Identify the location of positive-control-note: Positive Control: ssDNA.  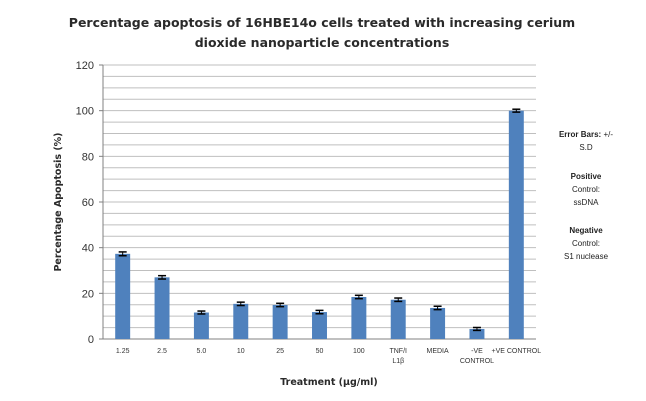
(586, 189).